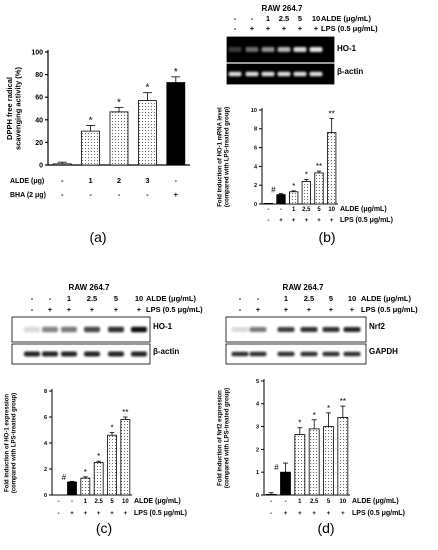 Image resolution: width=438 pixels, height=550 pixels. I want to click on y-tick-label-d-5: 5, so click(257, 382).